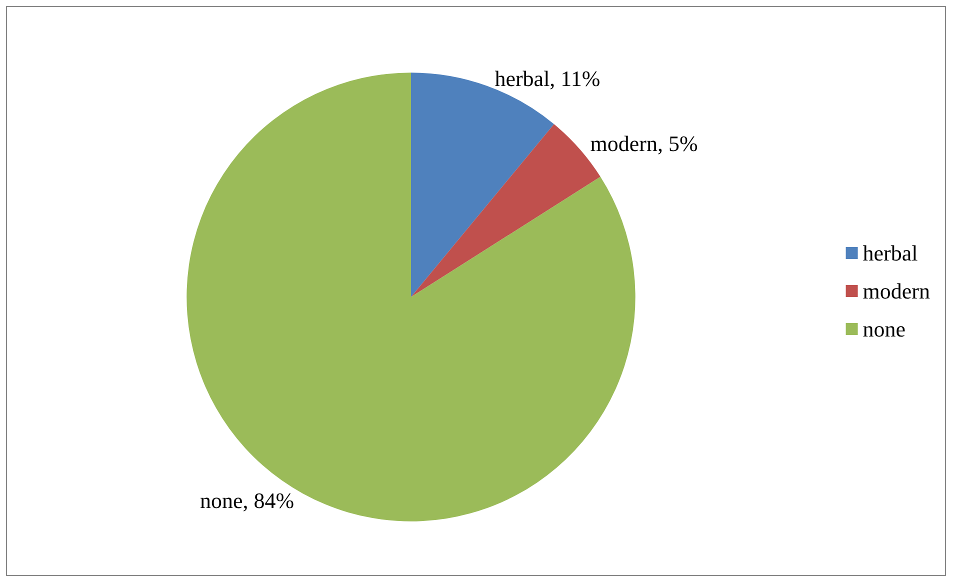 This screenshot has width=957, height=584. What do you see at coordinates (247, 501) in the screenshot?
I see `data-label: none, 84%` at bounding box center [247, 501].